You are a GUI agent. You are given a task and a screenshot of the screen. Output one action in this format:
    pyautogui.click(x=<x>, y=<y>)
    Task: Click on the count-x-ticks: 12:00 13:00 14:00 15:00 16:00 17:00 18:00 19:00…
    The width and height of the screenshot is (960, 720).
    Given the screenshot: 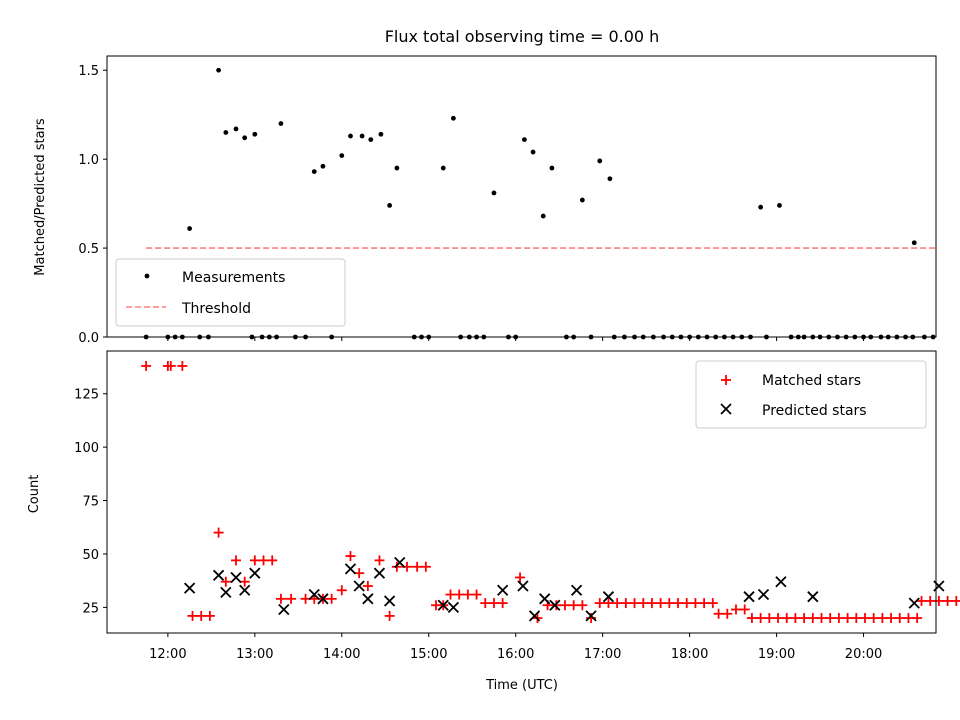 What is the action you would take?
    pyautogui.click(x=515, y=647)
    